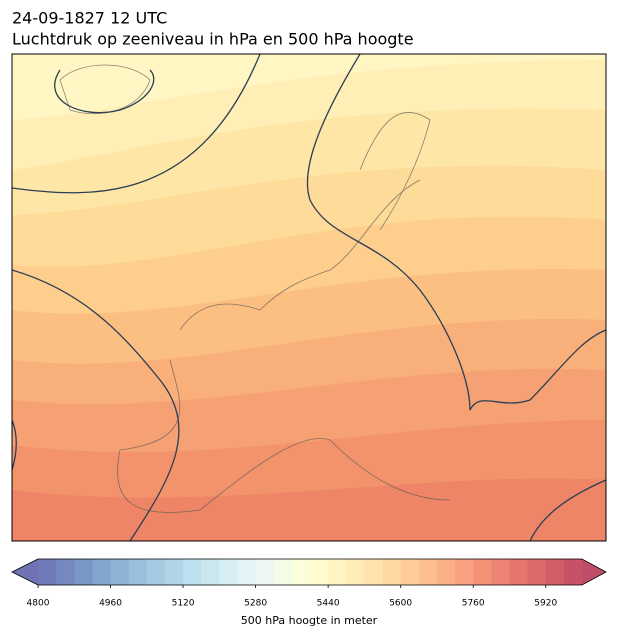 The height and width of the screenshot is (643, 618). Describe the element at coordinates (545, 604) in the screenshot. I see `colorbar-tick-label: 5920` at that location.